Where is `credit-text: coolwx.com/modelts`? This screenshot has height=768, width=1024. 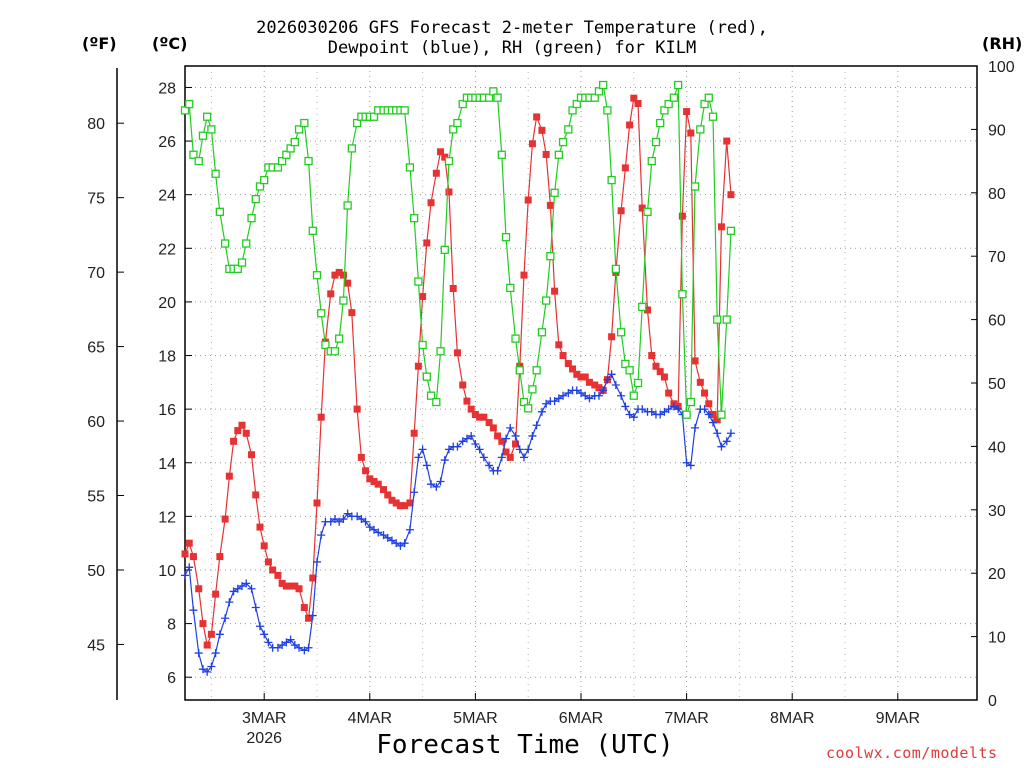 credit-text: coolwx.com/modelts is located at coordinates (912, 753).